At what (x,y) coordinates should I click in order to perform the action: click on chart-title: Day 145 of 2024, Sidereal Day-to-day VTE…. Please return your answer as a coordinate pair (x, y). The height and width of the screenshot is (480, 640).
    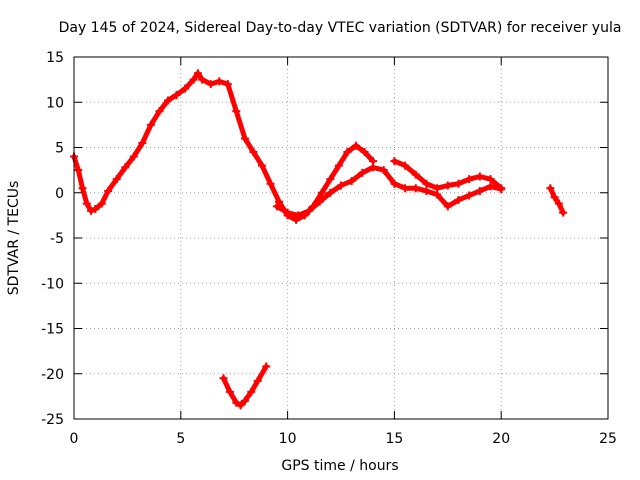
    Looking at the image, I should click on (340, 28).